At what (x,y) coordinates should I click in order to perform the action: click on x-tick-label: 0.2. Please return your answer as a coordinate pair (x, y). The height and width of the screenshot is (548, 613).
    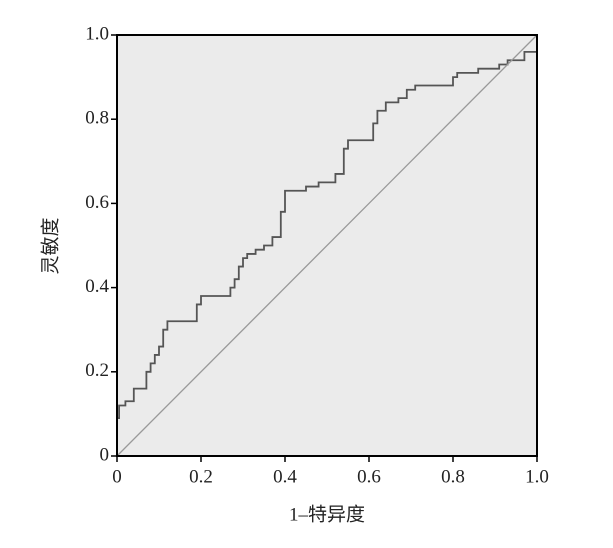
    Looking at the image, I should click on (201, 476).